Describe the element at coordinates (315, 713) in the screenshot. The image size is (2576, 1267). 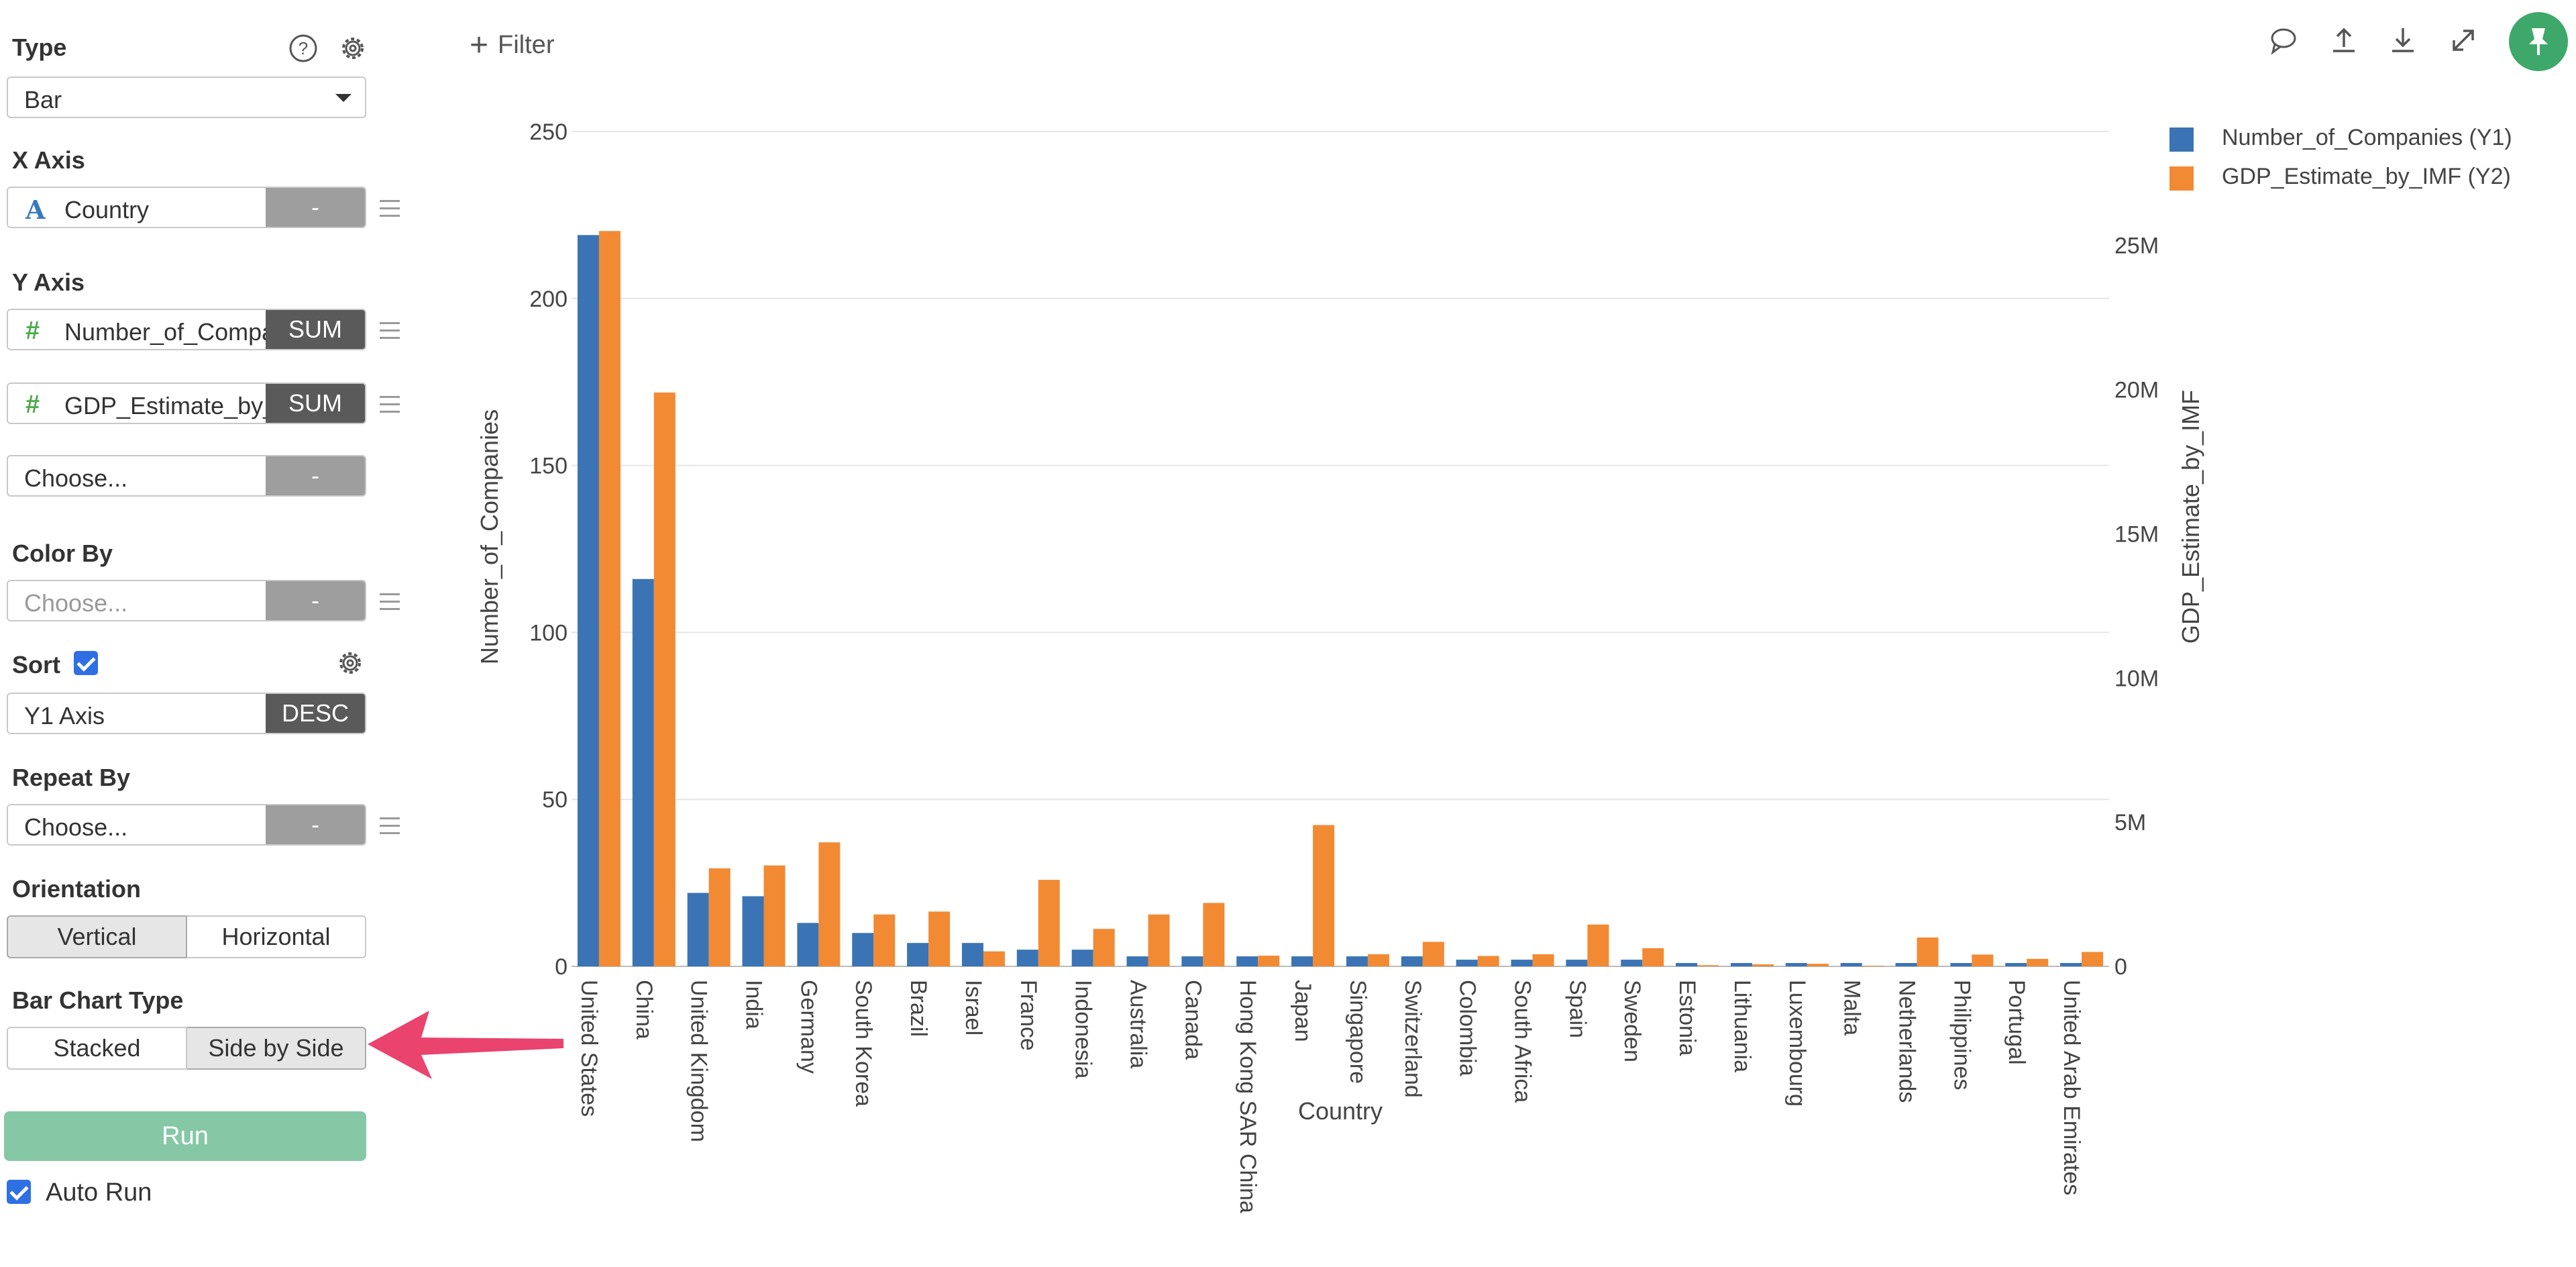
I see `sort-order-toggle: DESC` at that location.